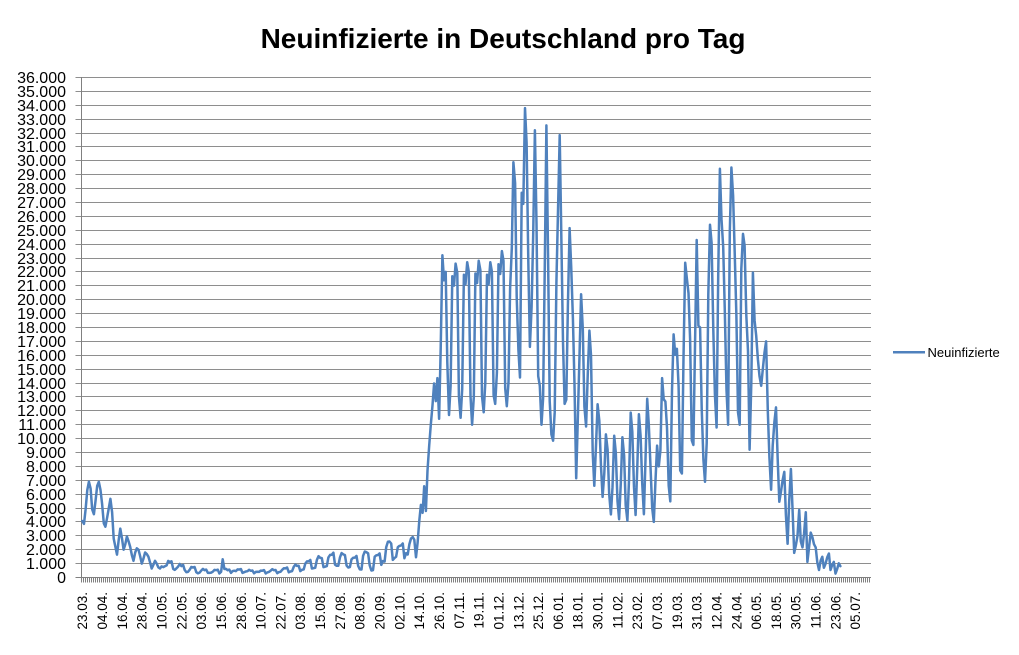  What do you see at coordinates (518, 611) in the screenshot?
I see `svg-text: 13.12.` at bounding box center [518, 611].